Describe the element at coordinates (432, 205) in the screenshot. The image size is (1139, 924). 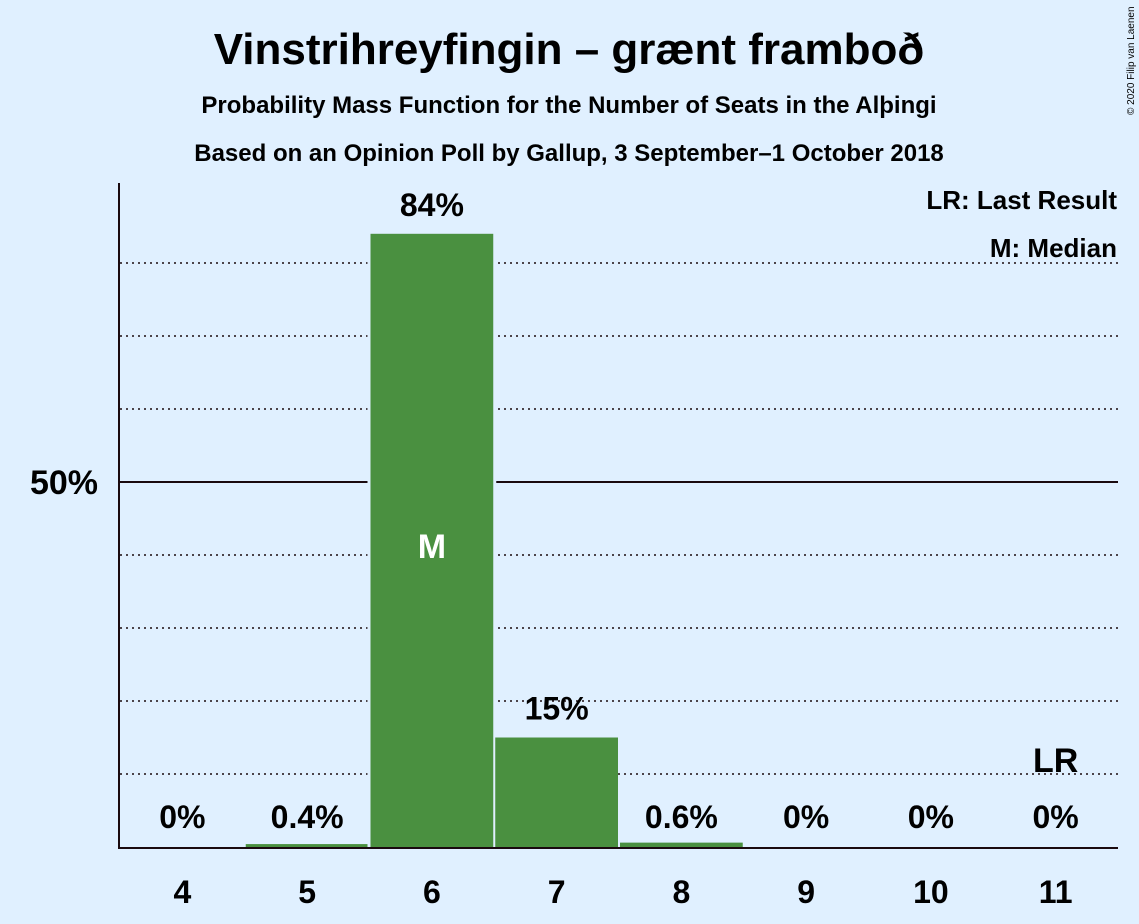
I see `bar-value-label-6: 84%` at that location.